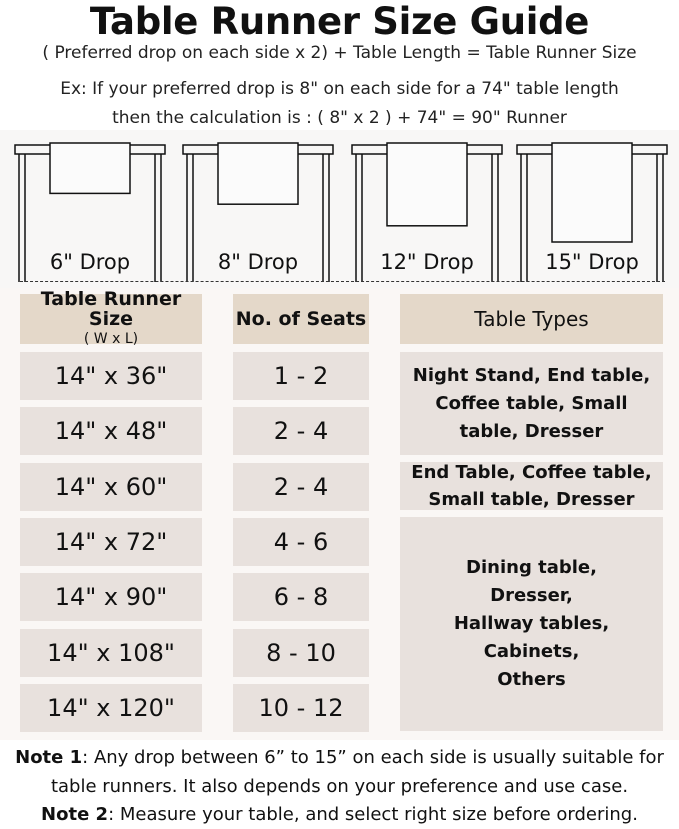 This screenshot has width=679, height=829. Describe the element at coordinates (301, 707) in the screenshot. I see `seats-cell: 10 - 12` at that location.